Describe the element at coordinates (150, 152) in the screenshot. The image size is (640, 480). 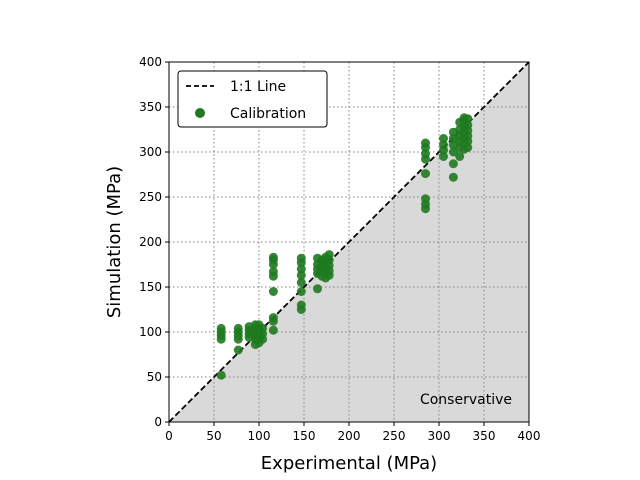
I see `y-tick-label: 300` at that location.